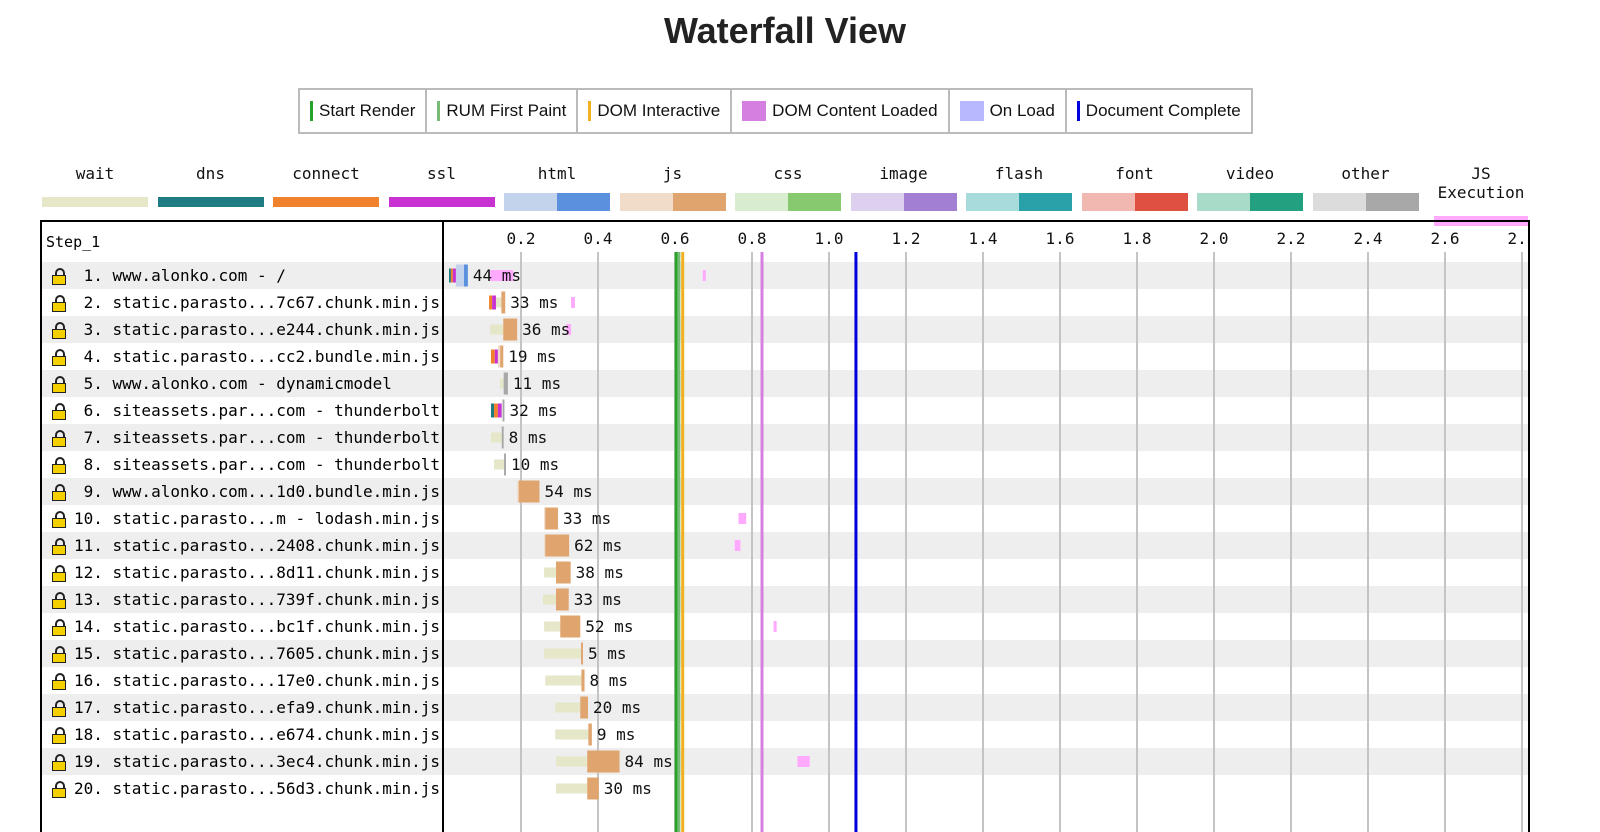  What do you see at coordinates (242, 383) in the screenshot?
I see `request-row: 5. www.alonko.com - dynamicmodel` at bounding box center [242, 383].